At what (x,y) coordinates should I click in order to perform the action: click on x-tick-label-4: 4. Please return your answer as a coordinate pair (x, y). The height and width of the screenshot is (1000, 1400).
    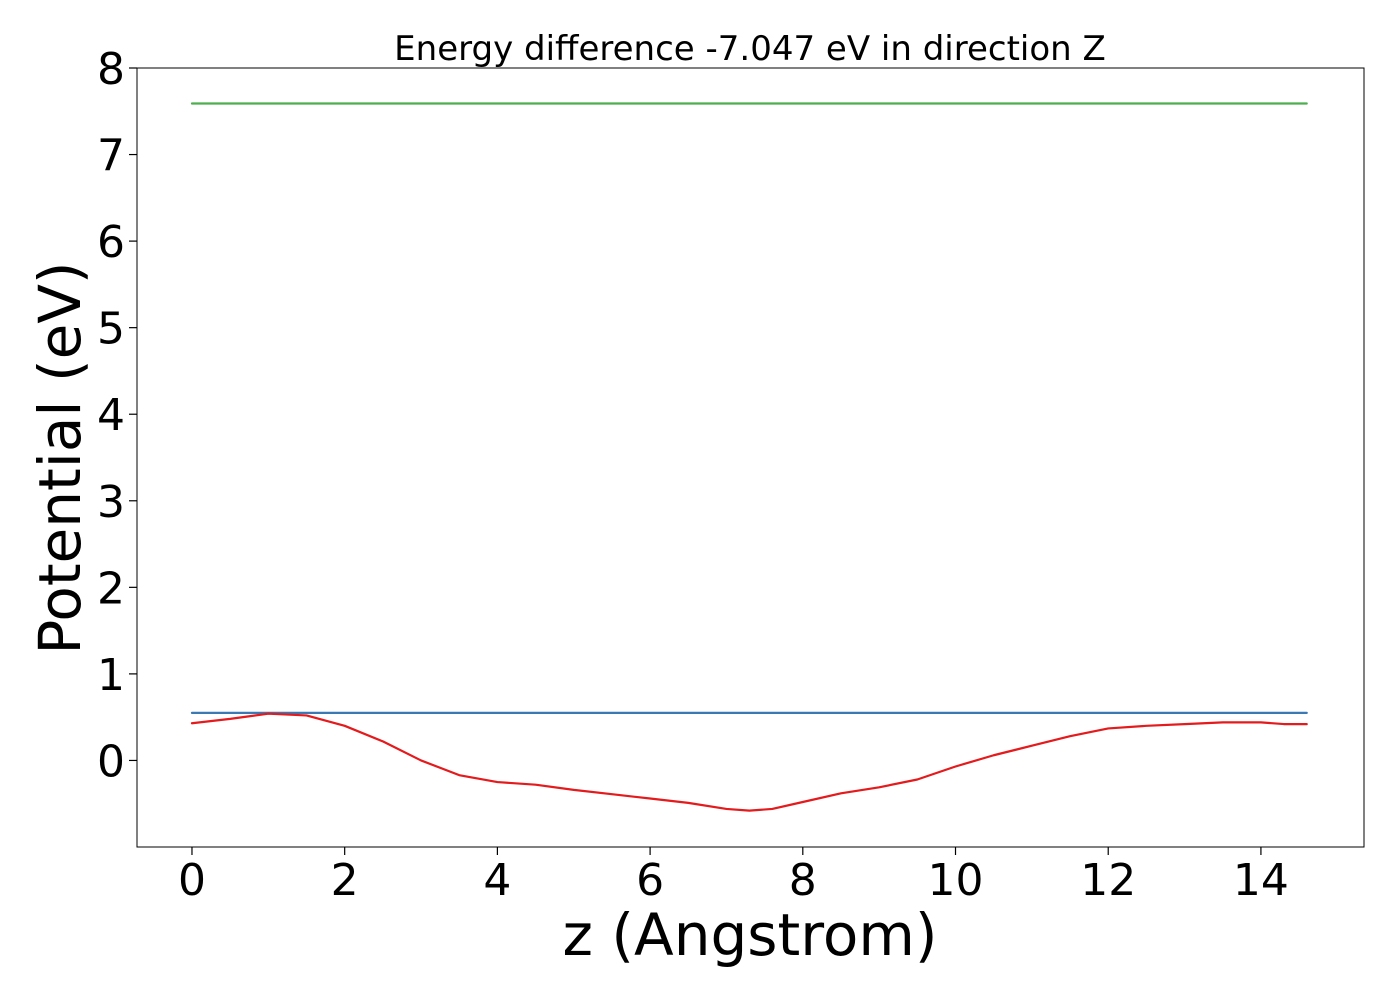
    Looking at the image, I should click on (497, 880).